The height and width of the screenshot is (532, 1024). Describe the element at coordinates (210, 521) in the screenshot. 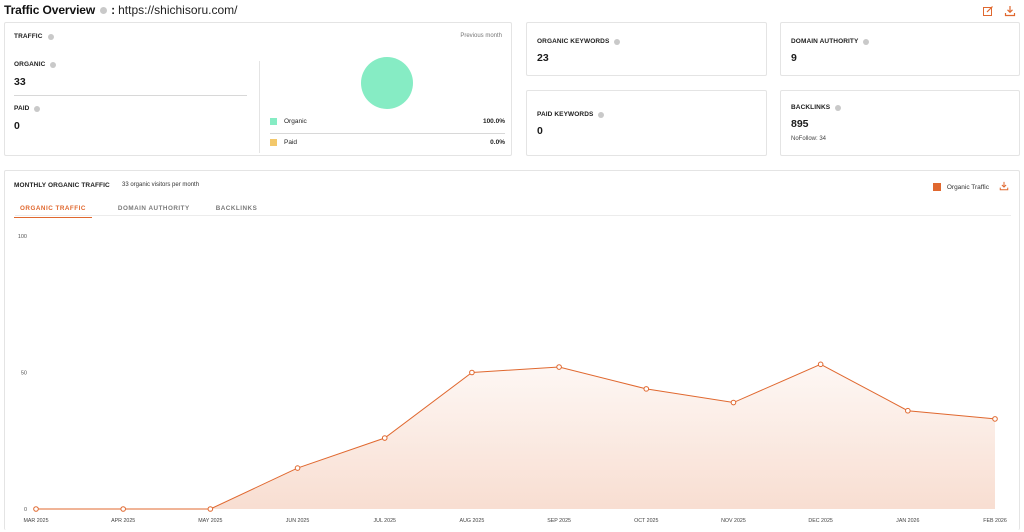

I see `x-tick-label: MAY 2025` at that location.